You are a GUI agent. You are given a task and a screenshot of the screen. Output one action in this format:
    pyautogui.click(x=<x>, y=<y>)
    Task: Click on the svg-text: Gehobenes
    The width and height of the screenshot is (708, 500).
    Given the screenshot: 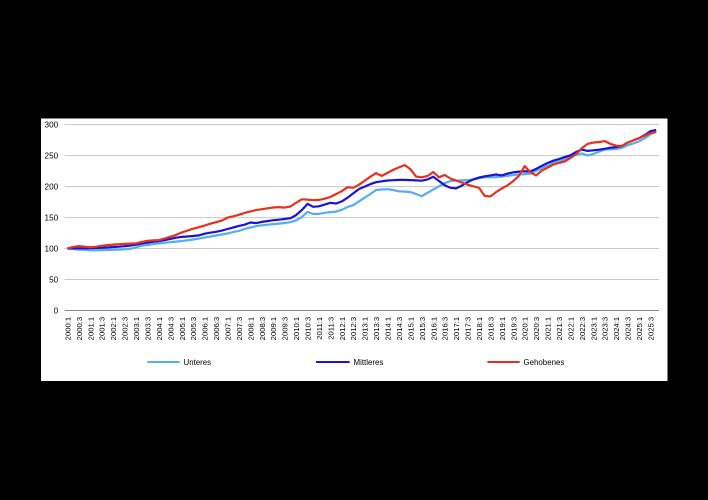 What is the action you would take?
    pyautogui.click(x=544, y=362)
    